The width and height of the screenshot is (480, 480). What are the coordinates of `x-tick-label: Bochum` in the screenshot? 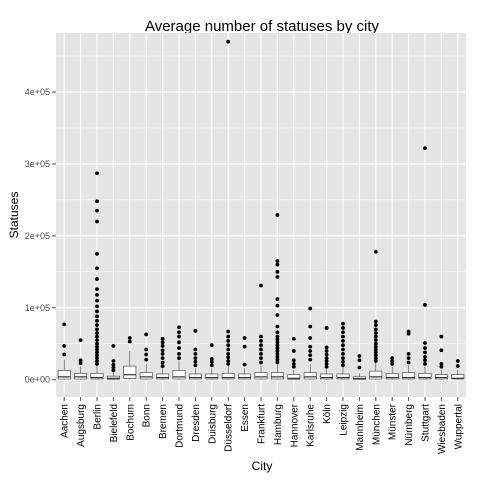 It's located at (130, 422).